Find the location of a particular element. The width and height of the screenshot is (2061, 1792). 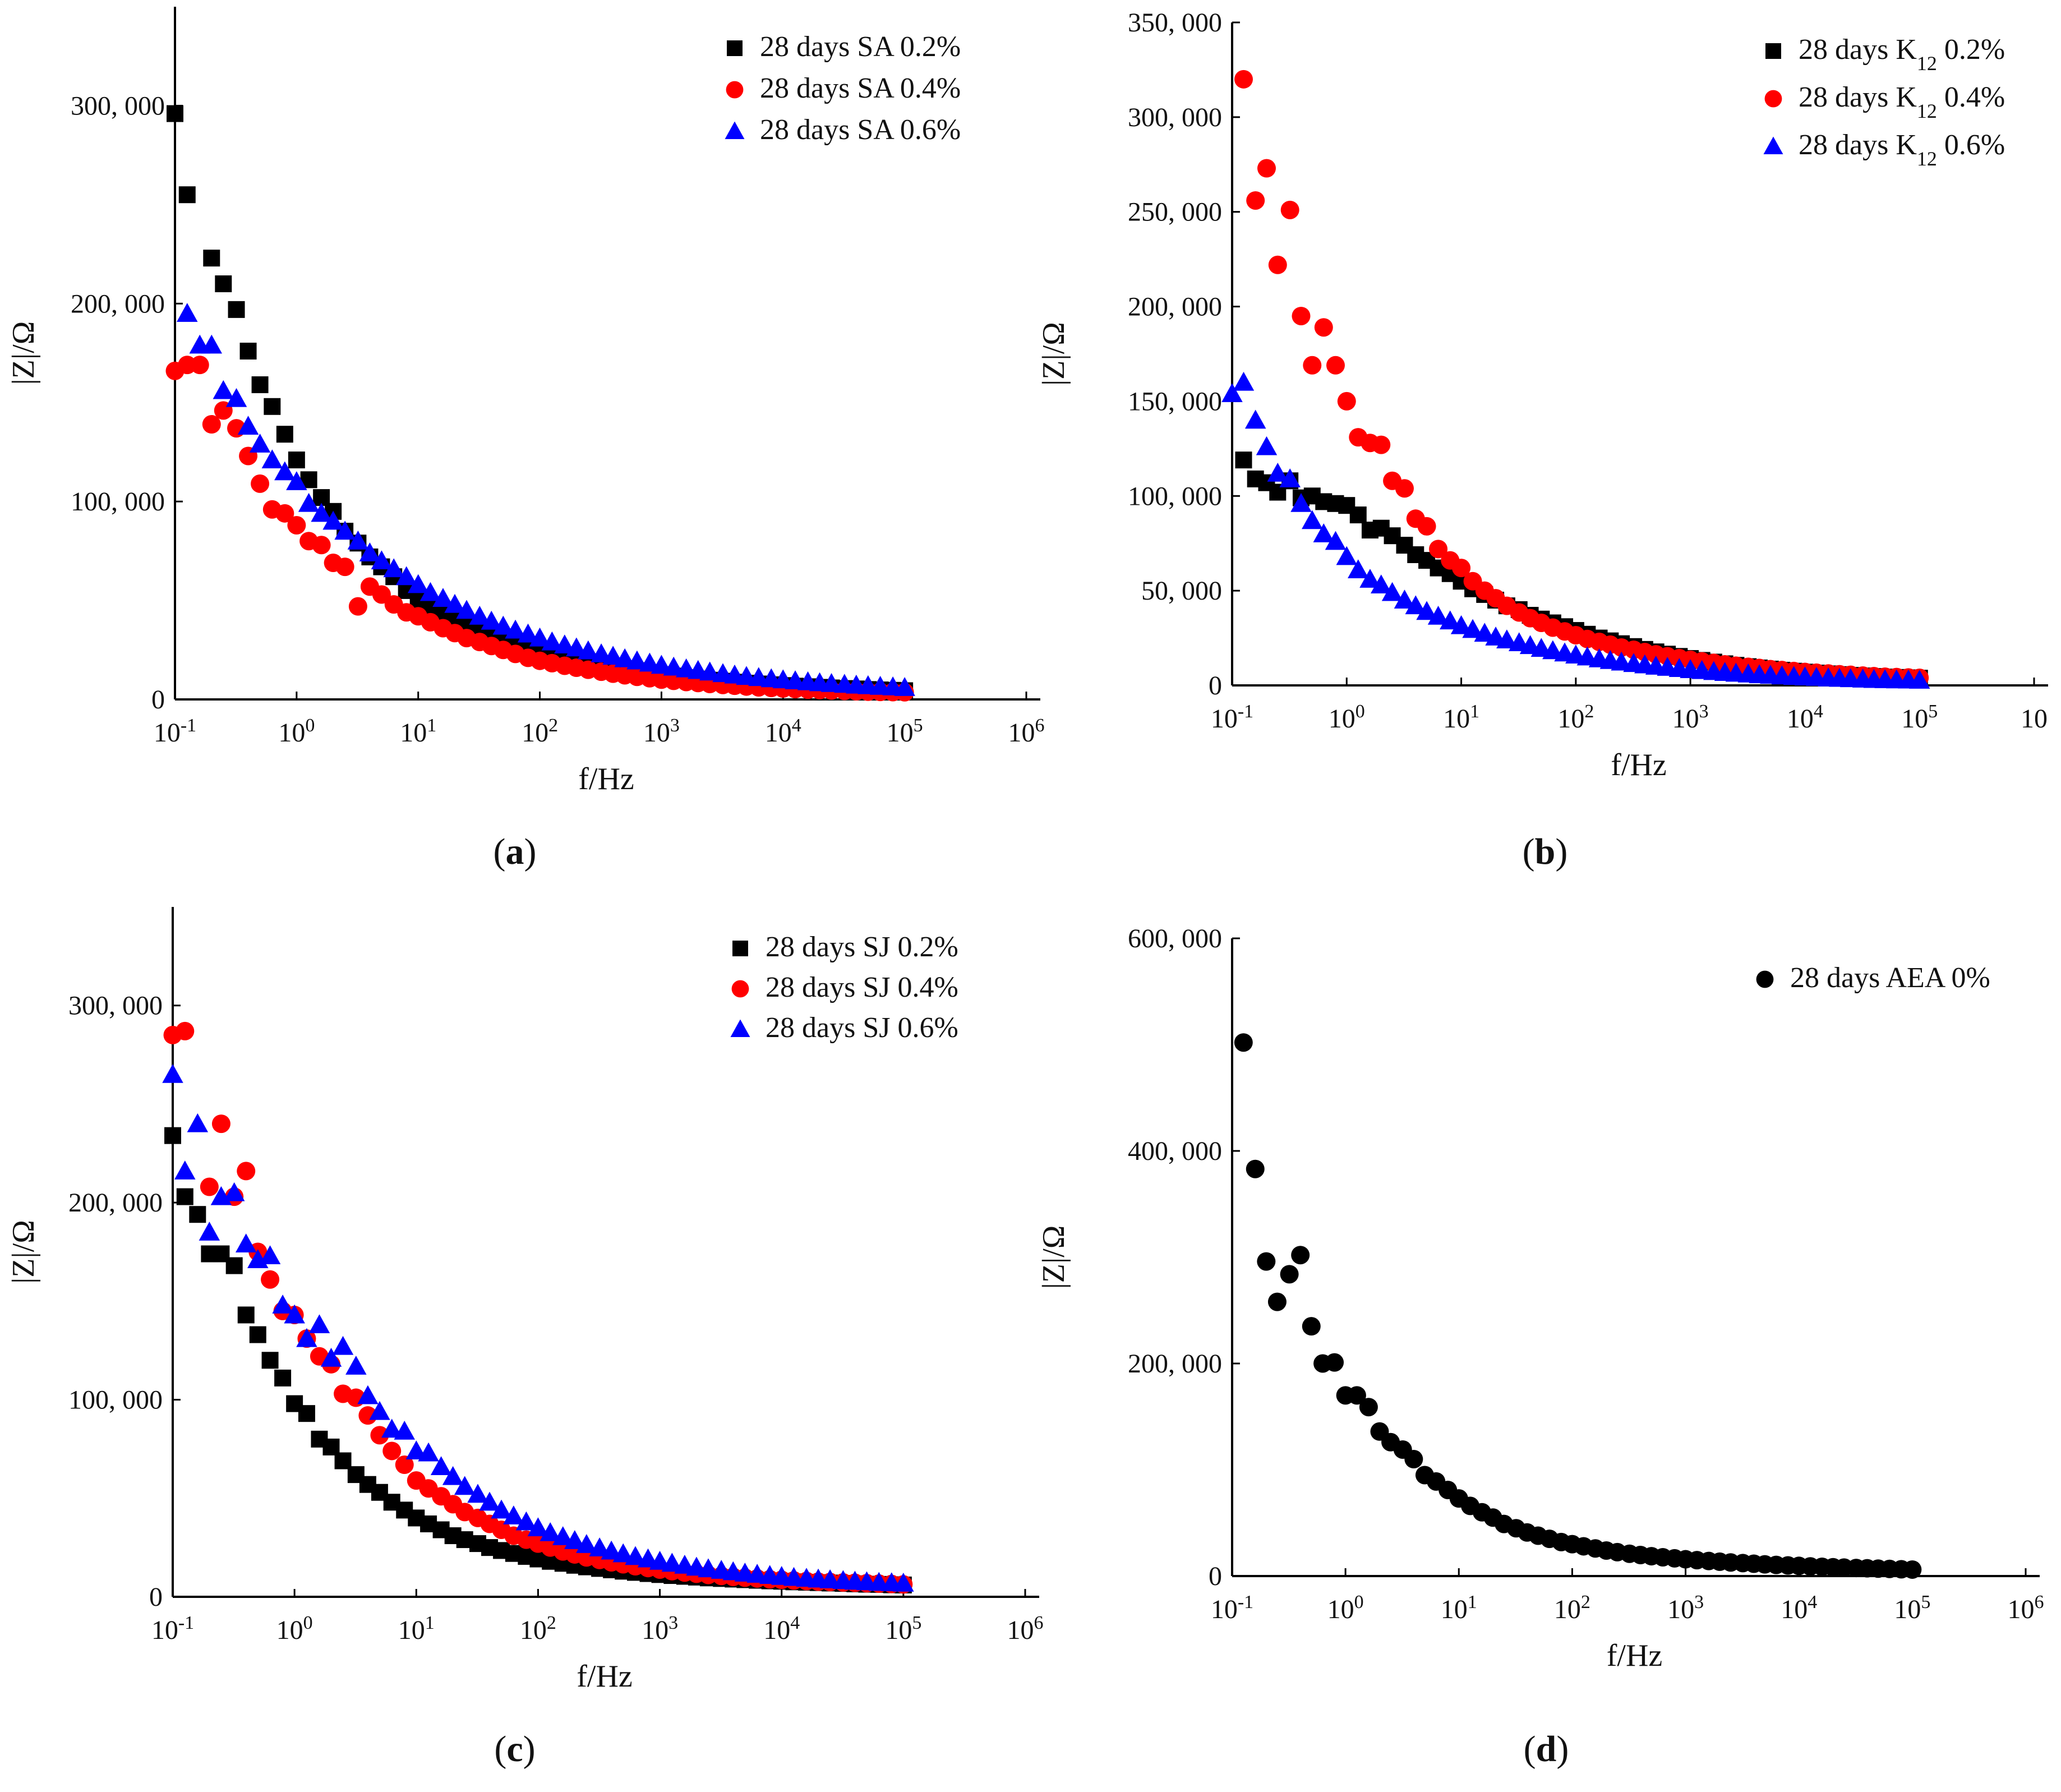

x-tick-label: 10⁻¹ is located at coordinates (175, 731).